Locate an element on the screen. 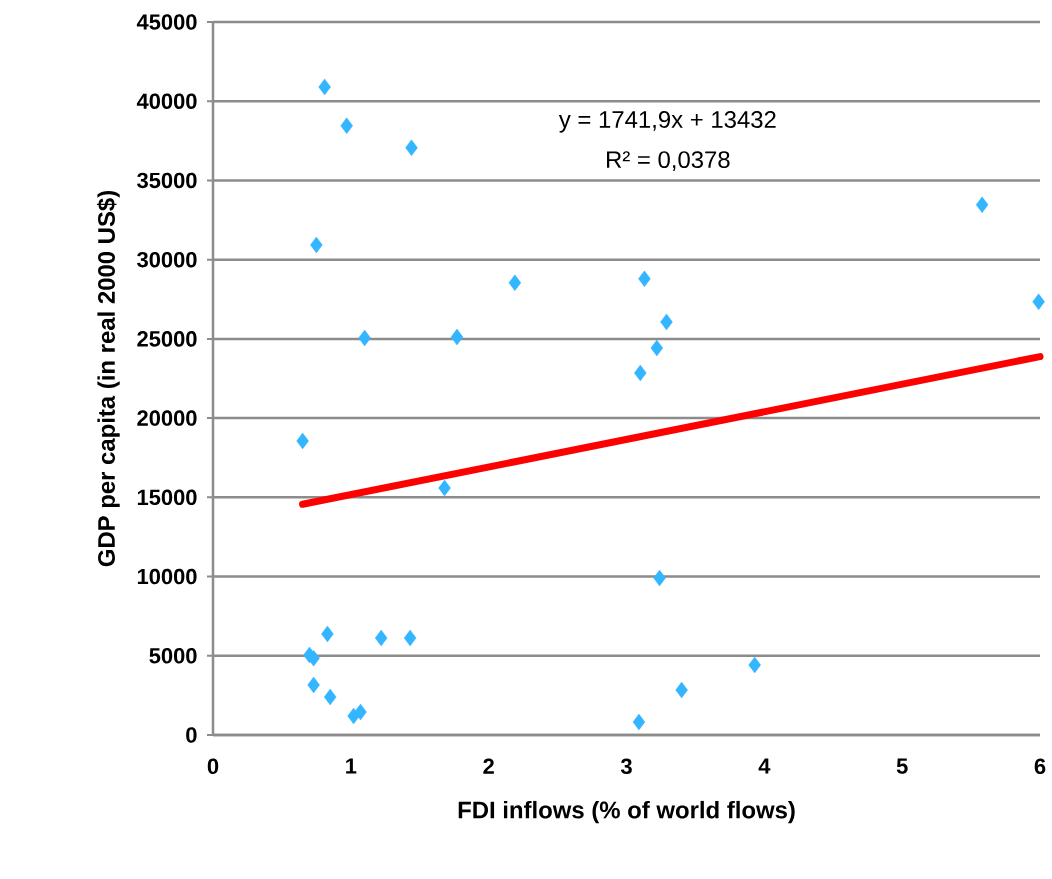  x-tick-label: 5 is located at coordinates (902, 766).